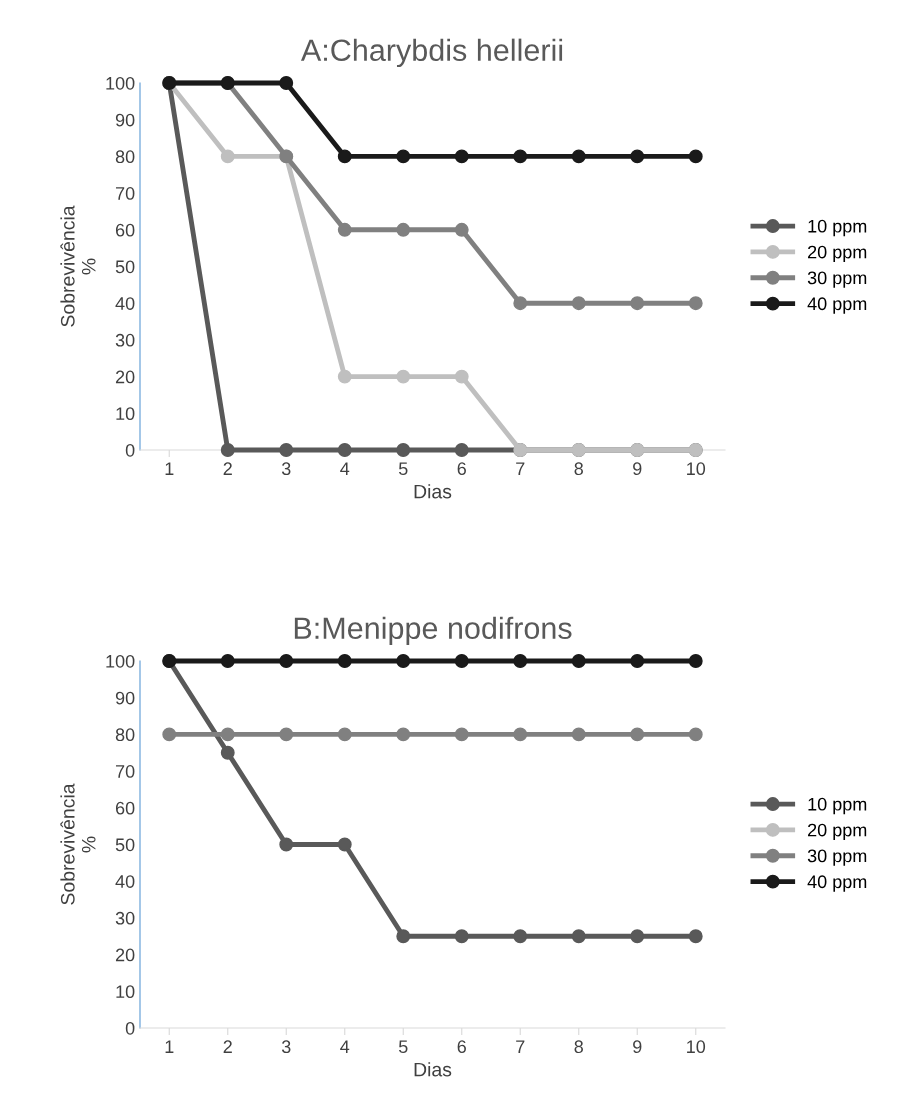 This screenshot has width=909, height=1104. What do you see at coordinates (125, 230) in the screenshot?
I see `y-tick-label: 60` at bounding box center [125, 230].